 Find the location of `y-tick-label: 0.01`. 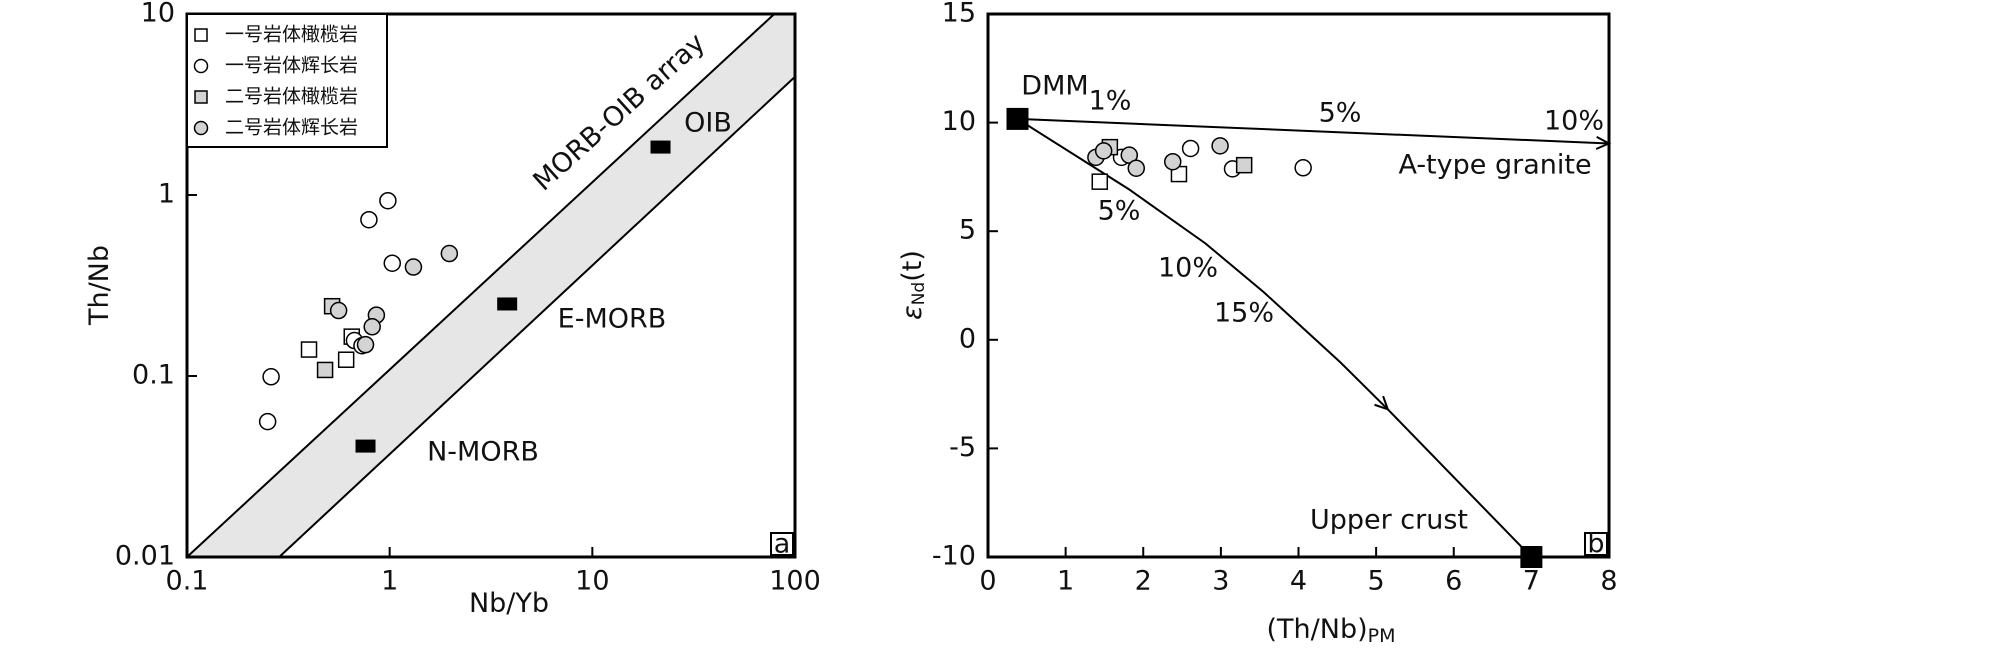

y-tick-label: 0.01 is located at coordinates (145, 556).